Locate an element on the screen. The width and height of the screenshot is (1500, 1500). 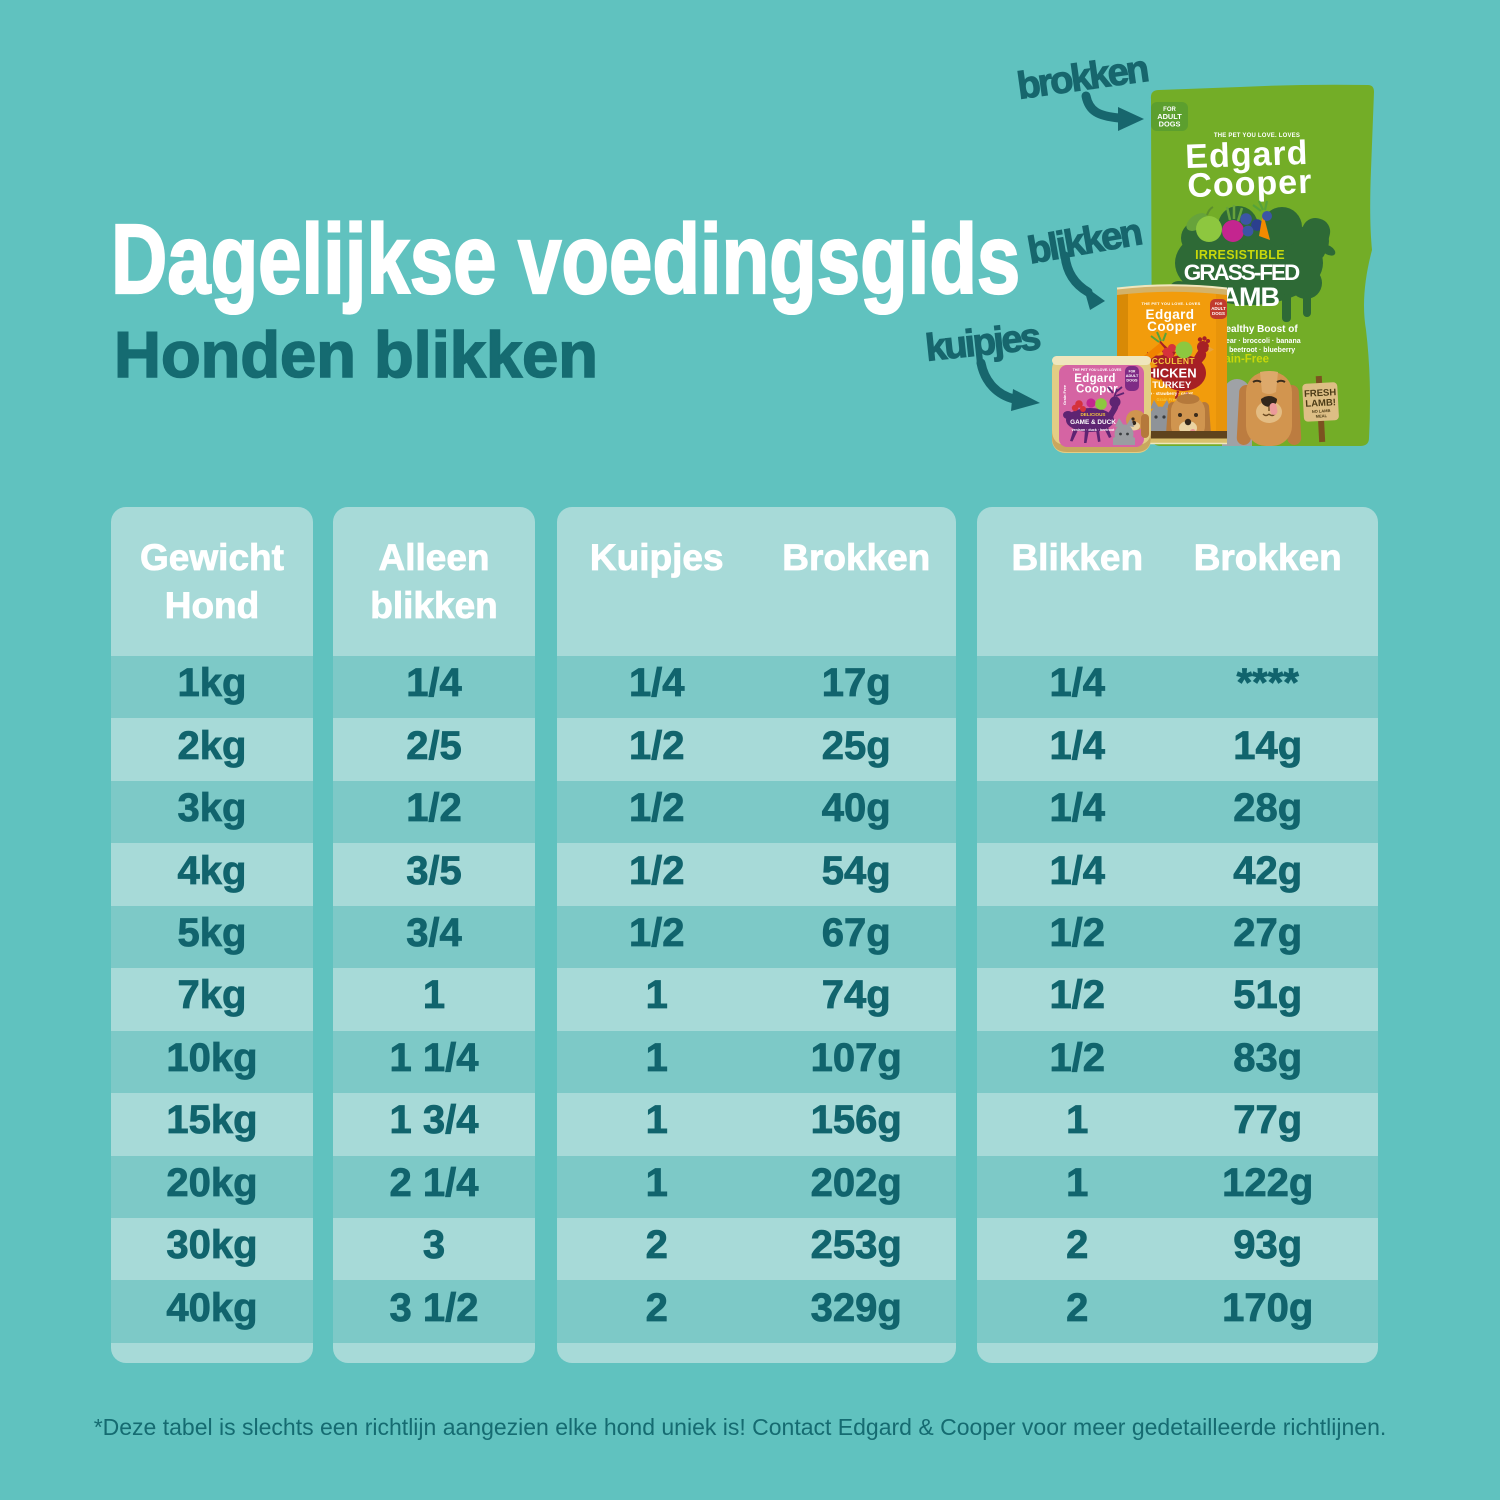
svg-text: · beetroot · blueberry is located at coordinates (1260, 350).